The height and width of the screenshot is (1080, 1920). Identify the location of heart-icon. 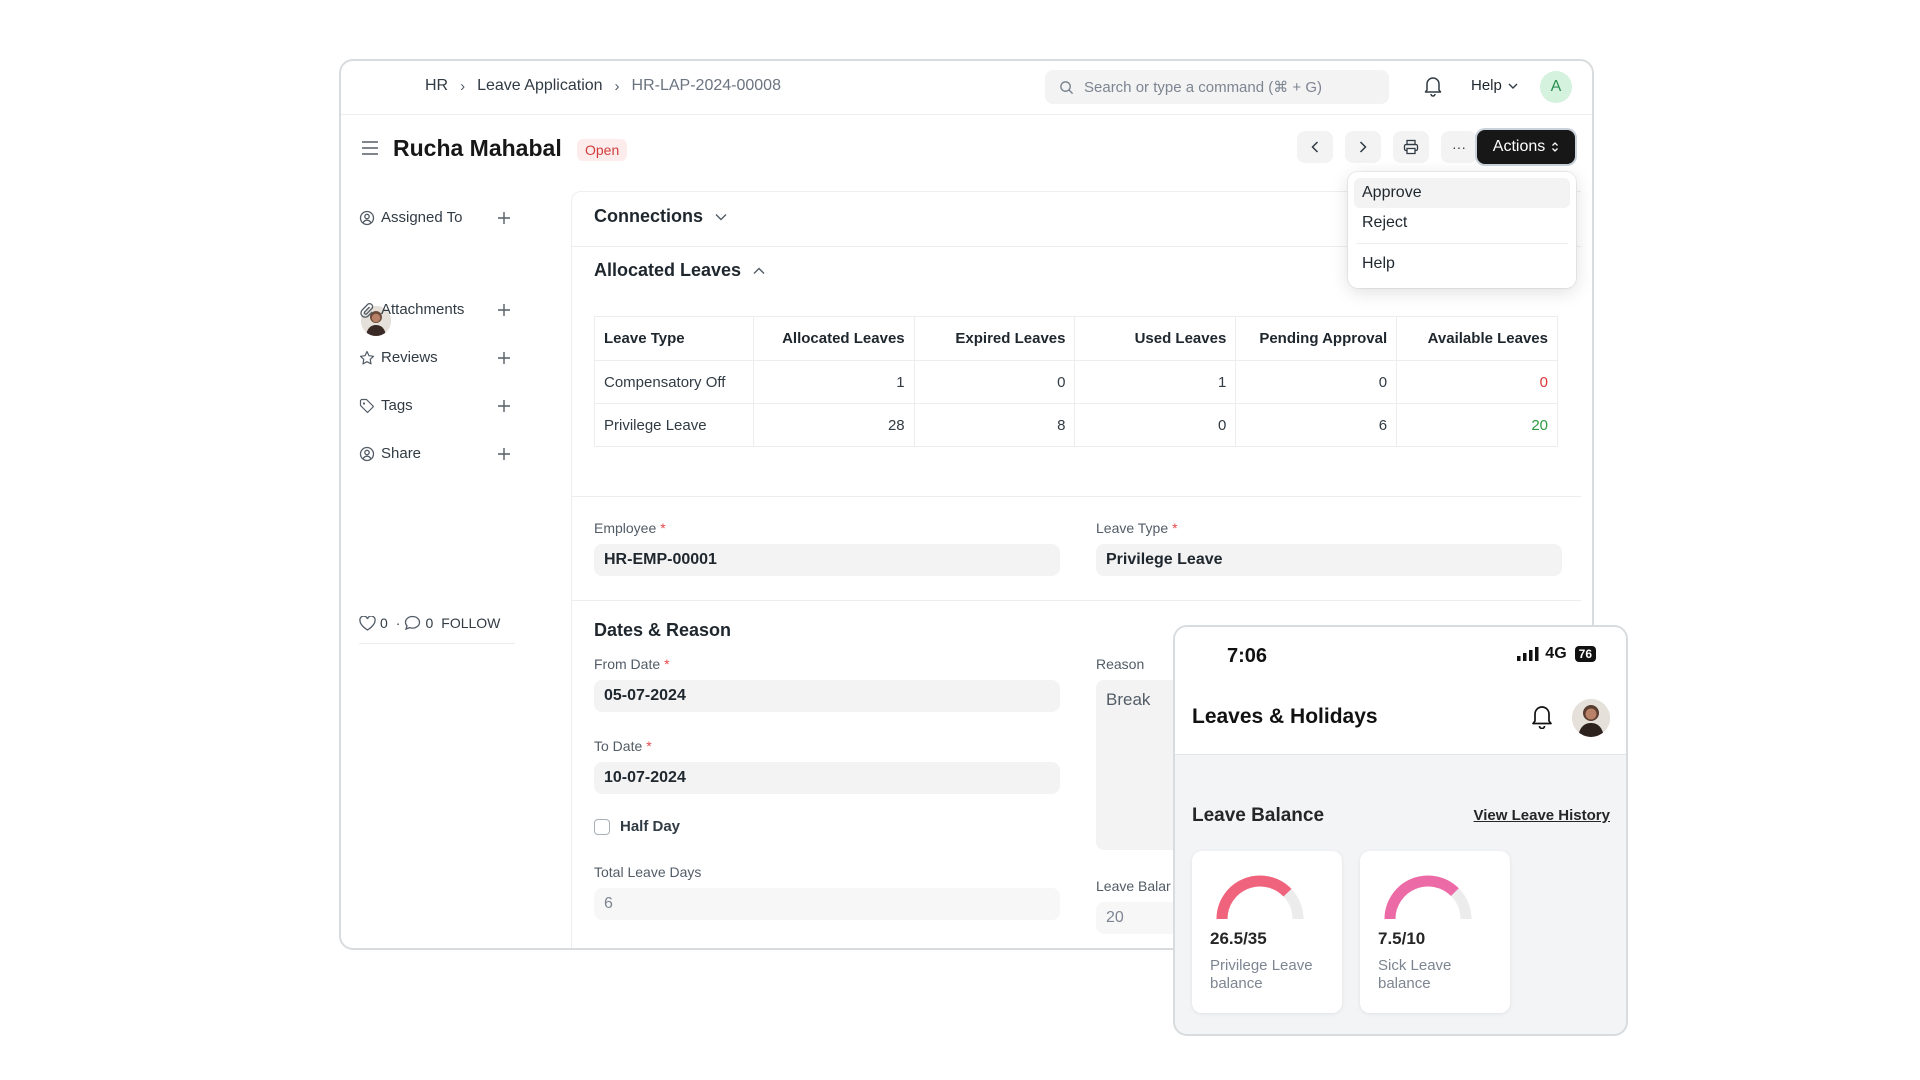
(367, 623).